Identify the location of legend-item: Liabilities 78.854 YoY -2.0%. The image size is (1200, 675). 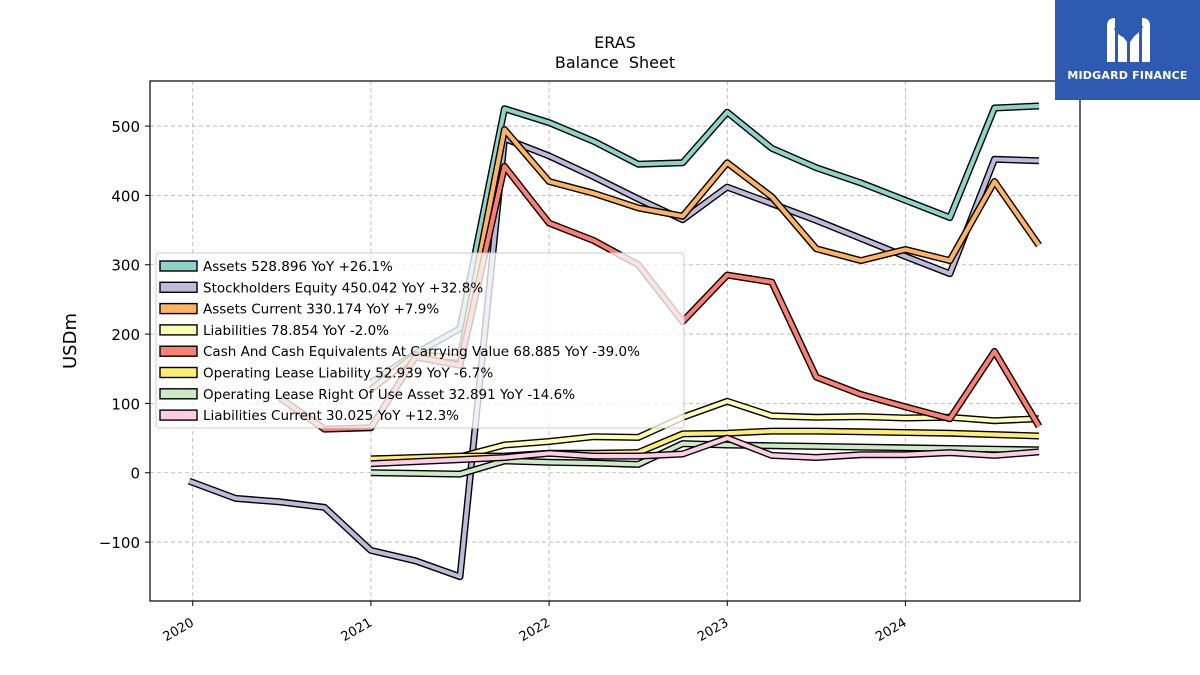
(274, 331).